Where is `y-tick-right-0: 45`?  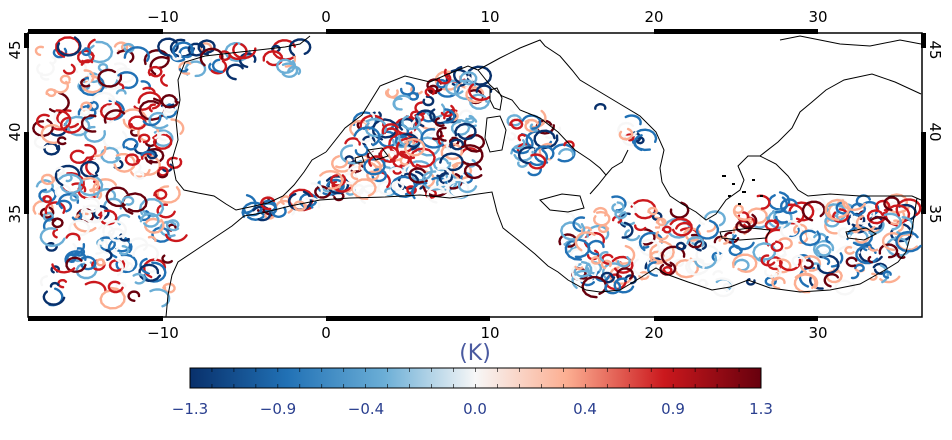 y-tick-right-0: 45 is located at coordinates (935, 49).